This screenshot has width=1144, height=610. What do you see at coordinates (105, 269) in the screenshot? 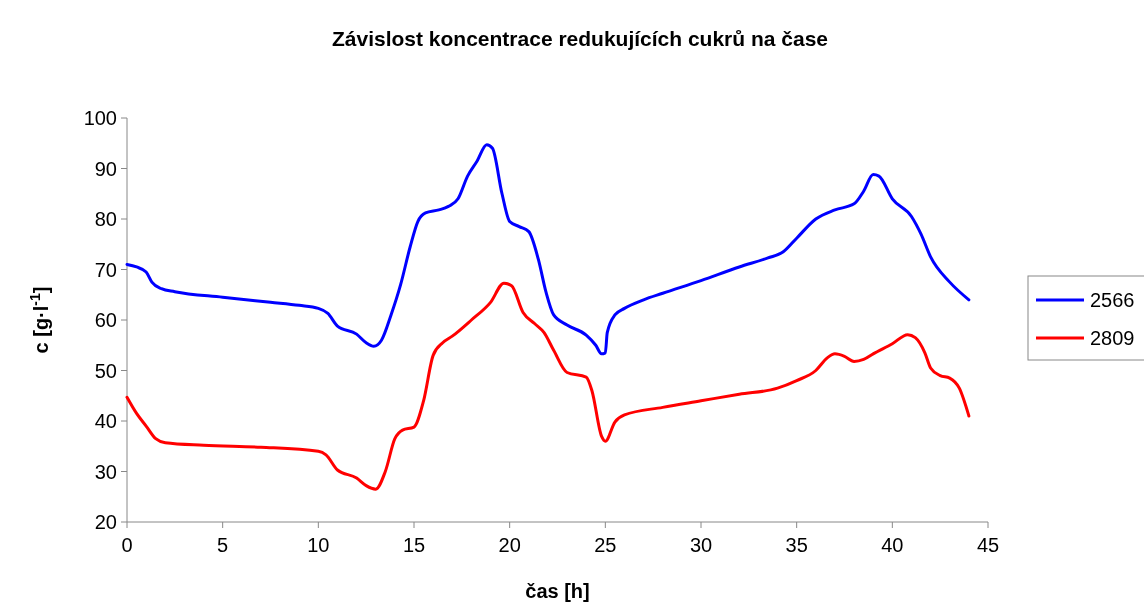
I see `y-tick-label: 70` at bounding box center [105, 269].